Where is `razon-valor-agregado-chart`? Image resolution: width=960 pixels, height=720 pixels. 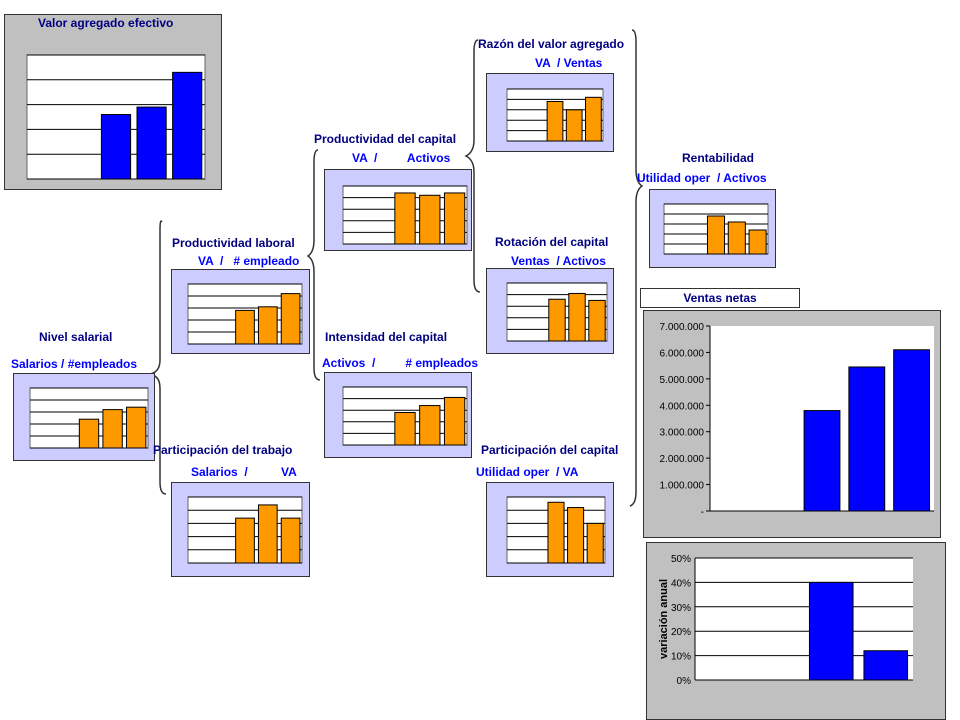
razon-valor-agregado-chart is located at coordinates (555, 115).